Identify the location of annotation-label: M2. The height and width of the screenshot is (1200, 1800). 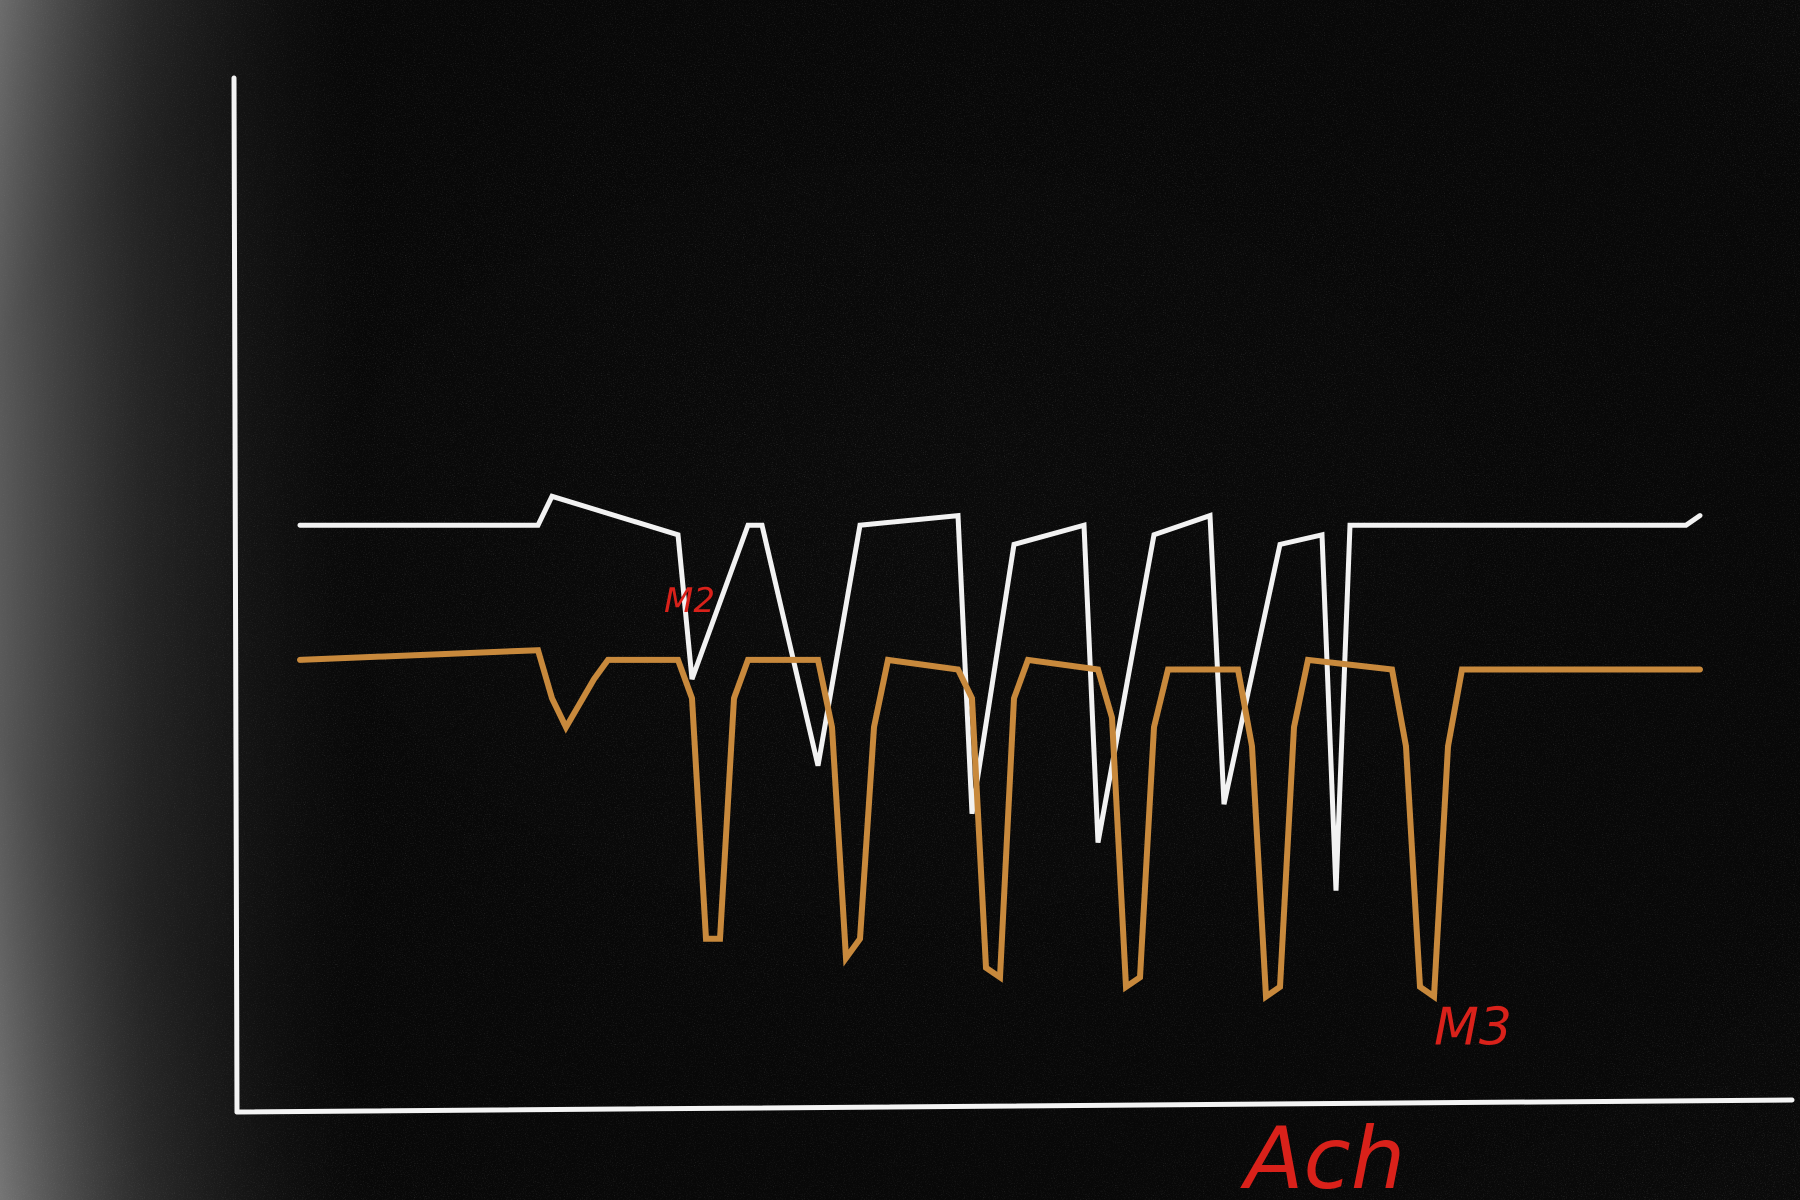
(689, 601).